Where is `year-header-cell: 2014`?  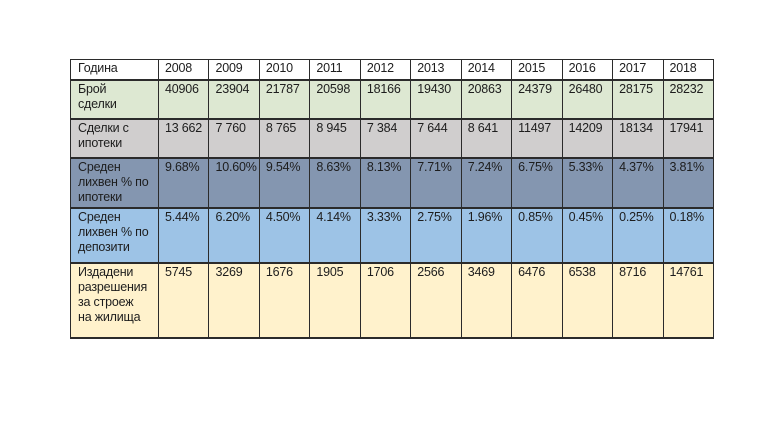
year-header-cell: 2014 is located at coordinates (486, 70).